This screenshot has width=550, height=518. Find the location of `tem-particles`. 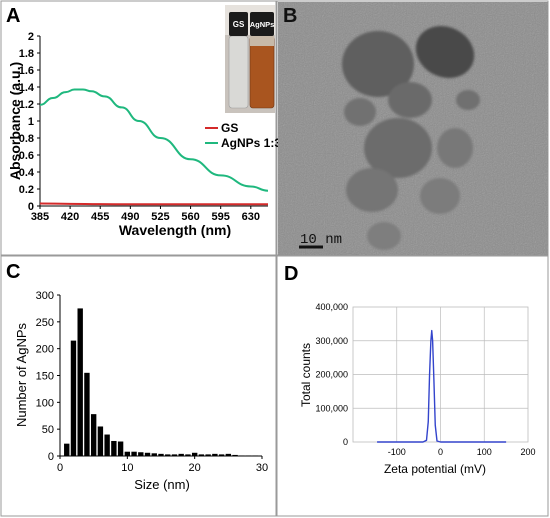

tem-particles is located at coordinates (411, 138).